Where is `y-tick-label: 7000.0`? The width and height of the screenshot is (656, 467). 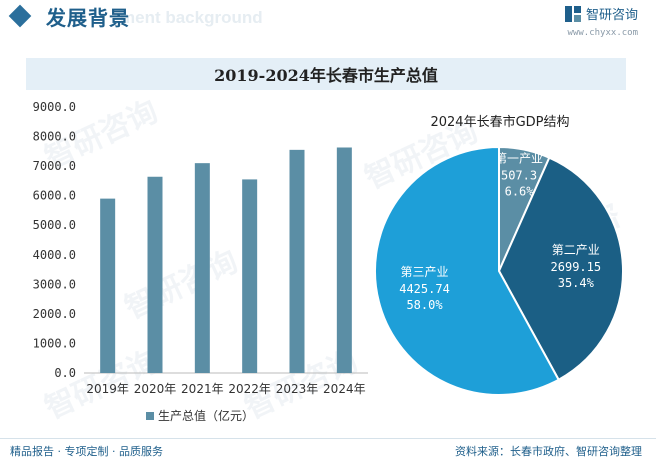
y-tick-label: 7000.0 is located at coordinates (54, 166).